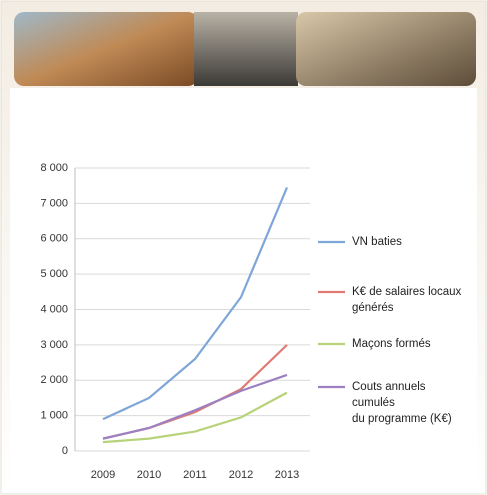 This screenshot has width=487, height=495. Describe the element at coordinates (149, 475) in the screenshot. I see `x-tick-label: 2010` at that location.